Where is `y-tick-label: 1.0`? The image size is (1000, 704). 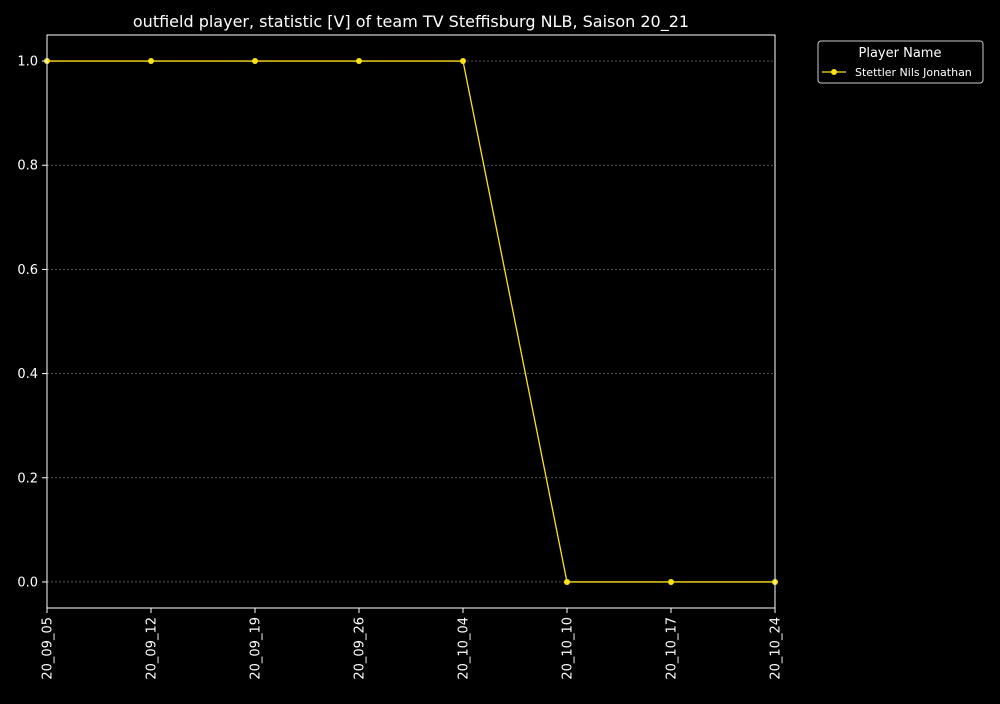
y-tick-label: 1.0 is located at coordinates (27, 62).